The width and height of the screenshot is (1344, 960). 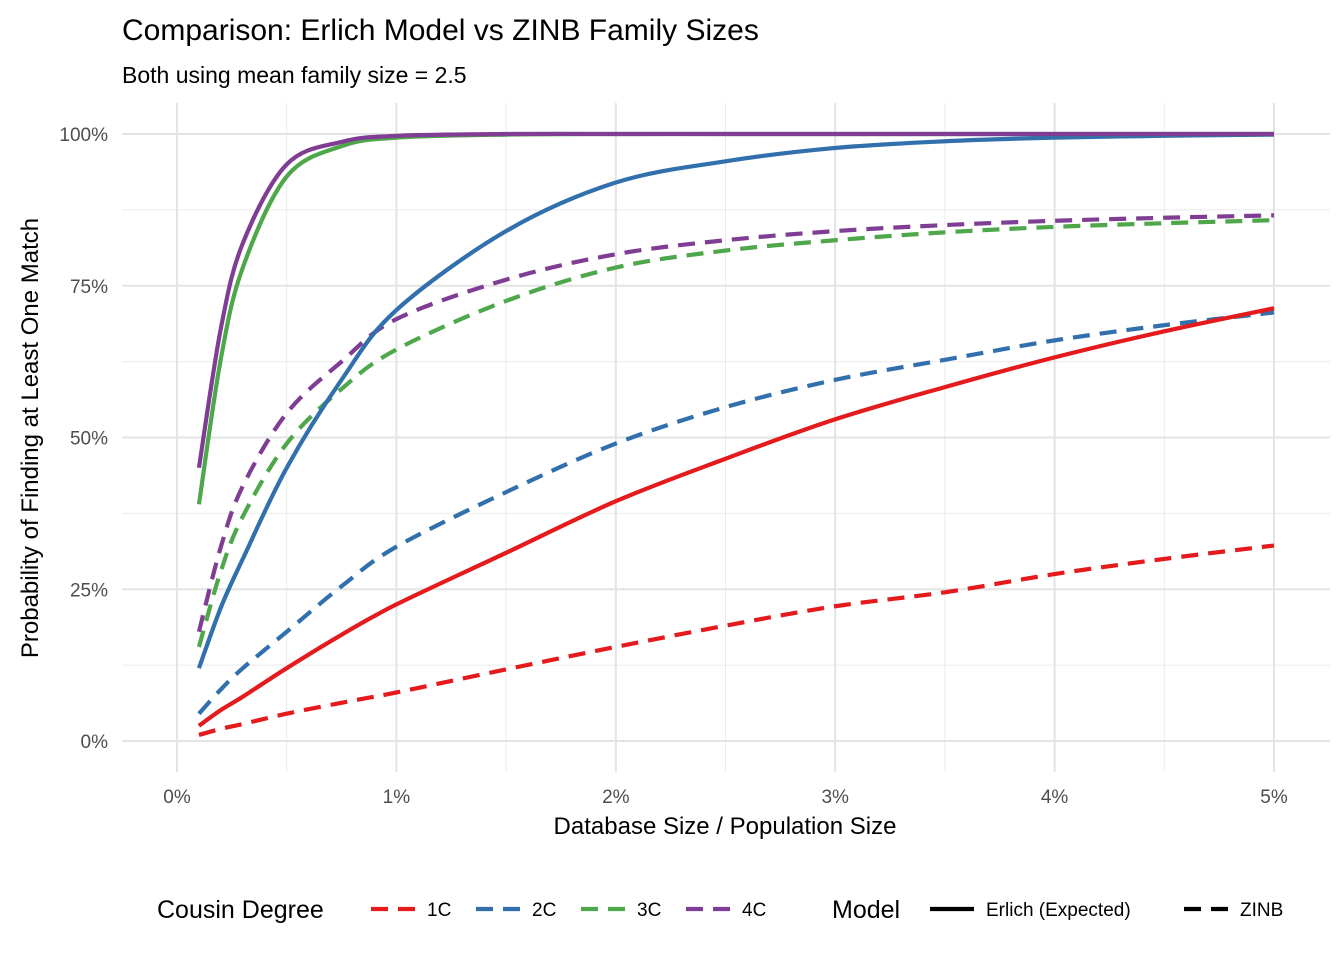 What do you see at coordinates (1055, 797) in the screenshot?
I see `x-tick-label: 4%` at bounding box center [1055, 797].